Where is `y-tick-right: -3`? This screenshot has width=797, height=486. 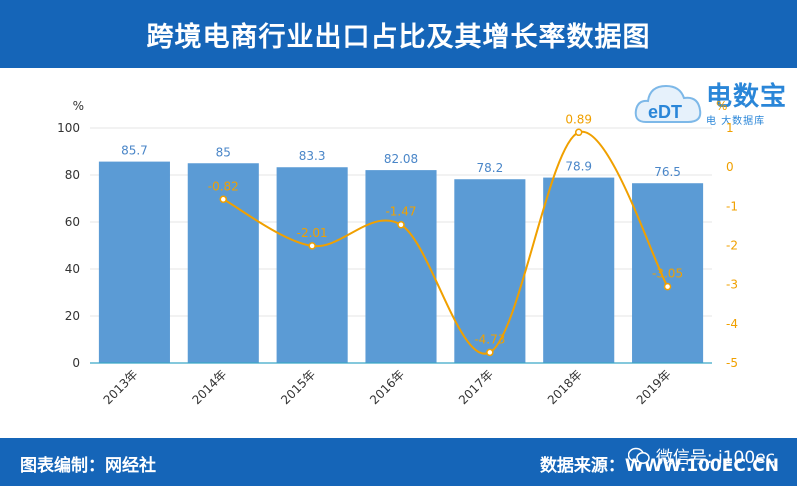 y-tick-right: -3 is located at coordinates (732, 285).